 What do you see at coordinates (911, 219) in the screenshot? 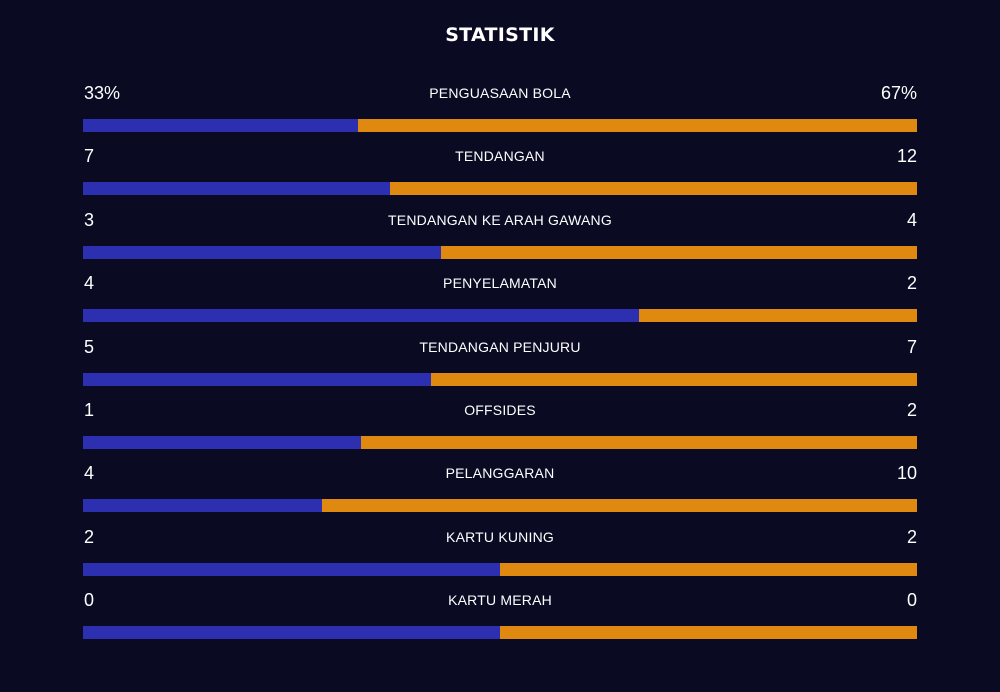
I see `away-value: 4` at bounding box center [911, 219].